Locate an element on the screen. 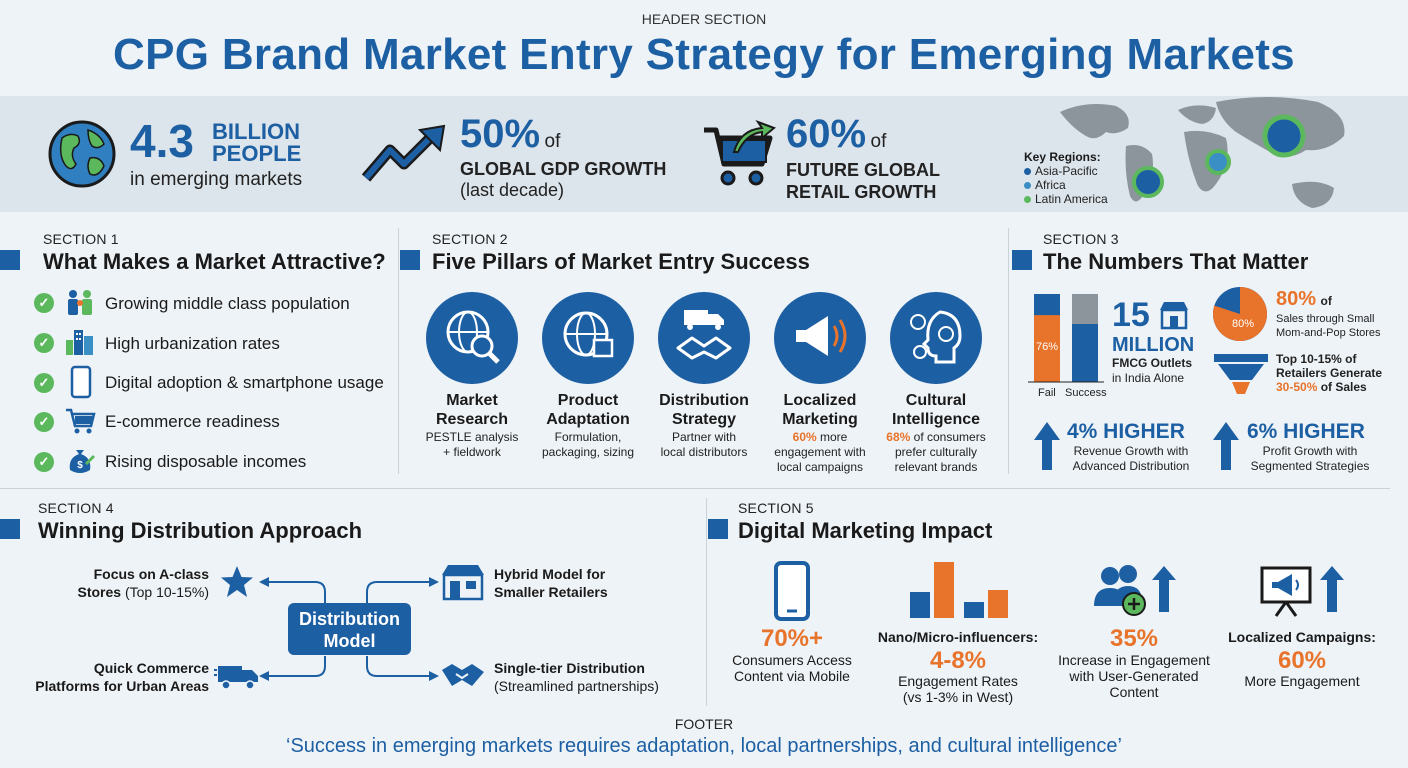 The height and width of the screenshot is (768, 1408). pillar-desc: Partner with local distributors is located at coordinates (704, 445).